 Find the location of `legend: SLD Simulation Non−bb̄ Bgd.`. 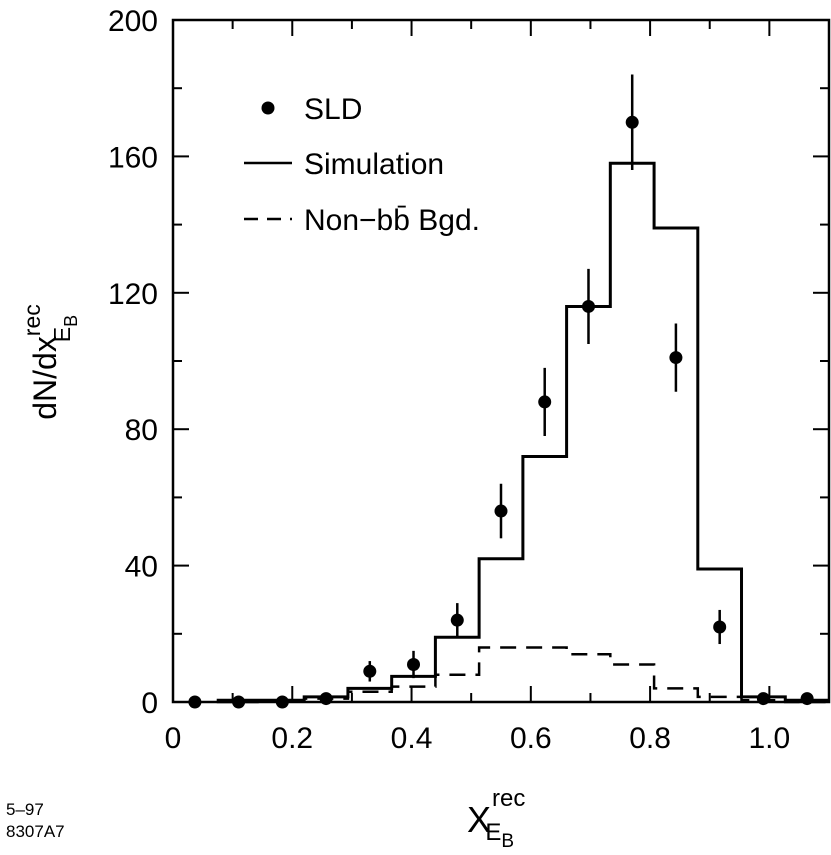

legend: SLD Simulation Non−bb̄ Bgd. is located at coordinates (362, 165).